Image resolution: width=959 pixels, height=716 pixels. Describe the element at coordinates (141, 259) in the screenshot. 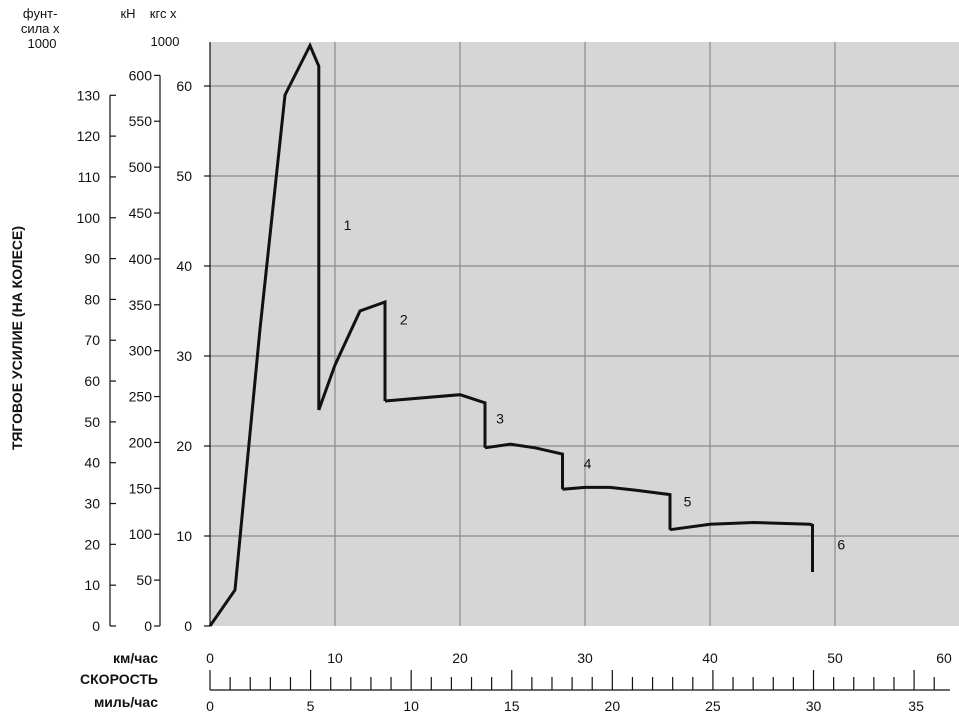

I see `y-tick-label-kn-400: 400` at that location.